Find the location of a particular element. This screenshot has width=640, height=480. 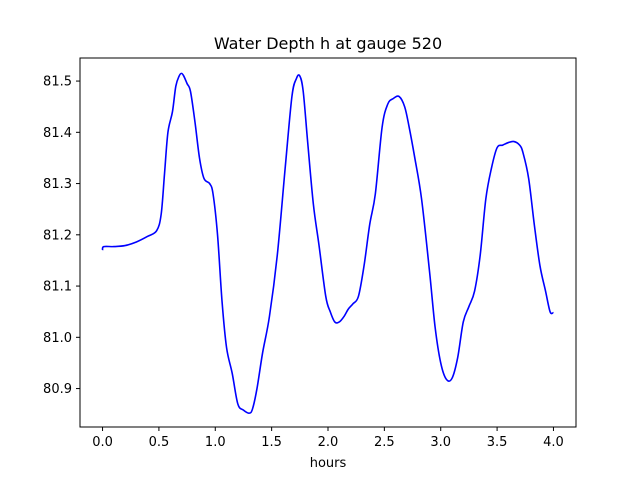

y-tick-label: 81.3 is located at coordinates (57, 184).